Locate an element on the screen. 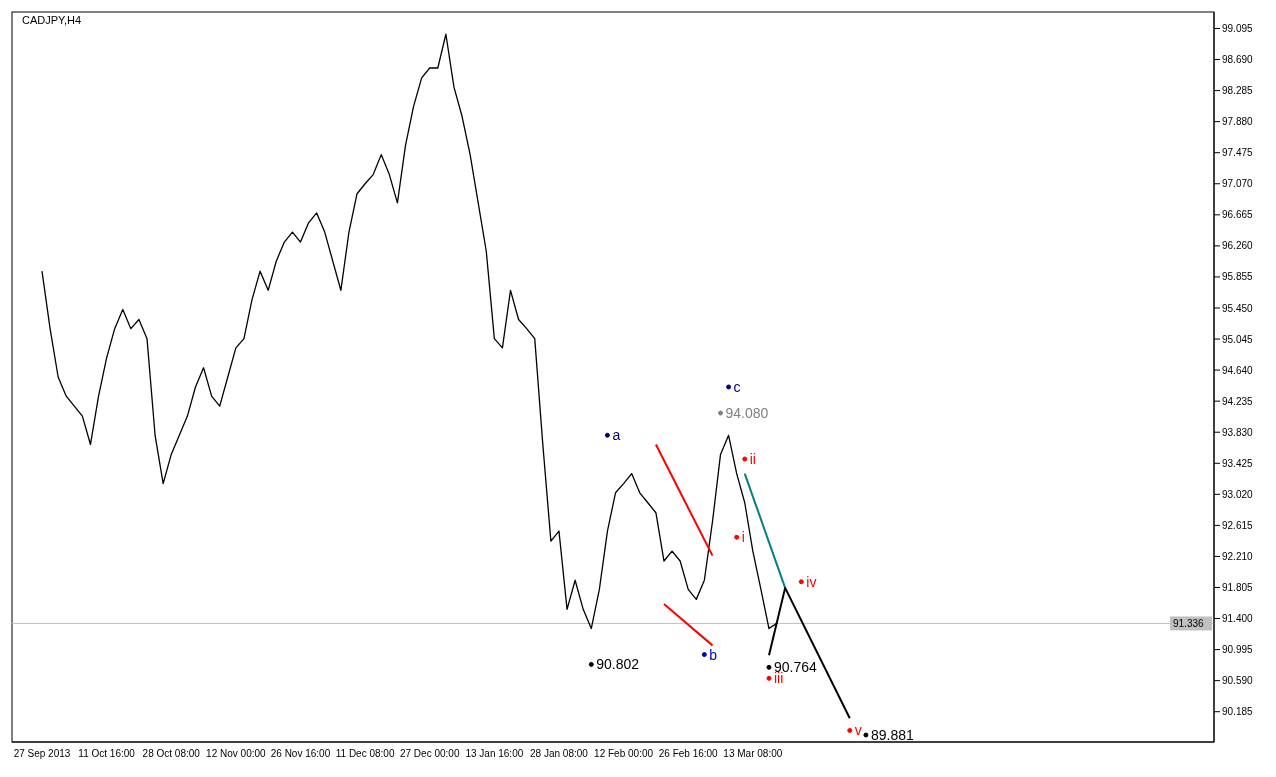 The width and height of the screenshot is (1276, 777). chart-title: CADJPY,H4 is located at coordinates (52, 20).